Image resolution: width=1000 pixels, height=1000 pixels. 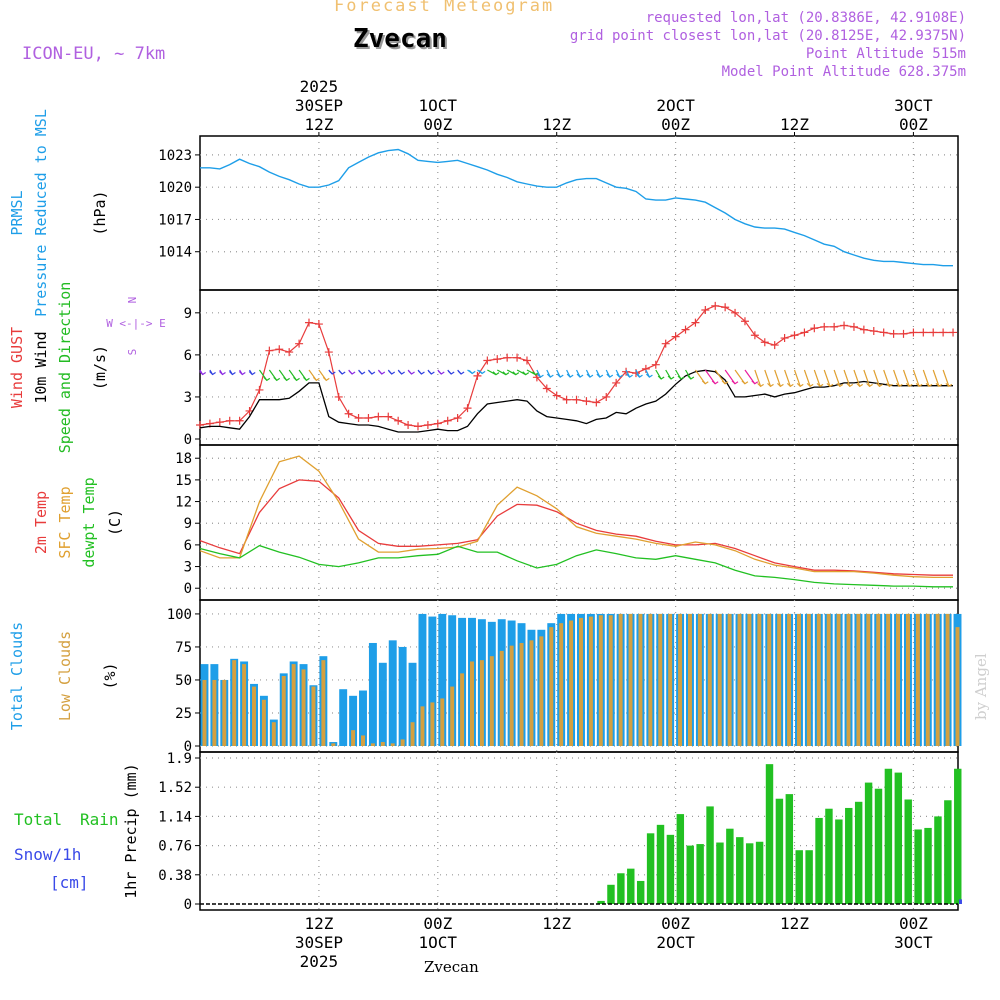 What do you see at coordinates (99, 819) in the screenshot?
I see `precip-label-rain: Rain` at bounding box center [99, 819].